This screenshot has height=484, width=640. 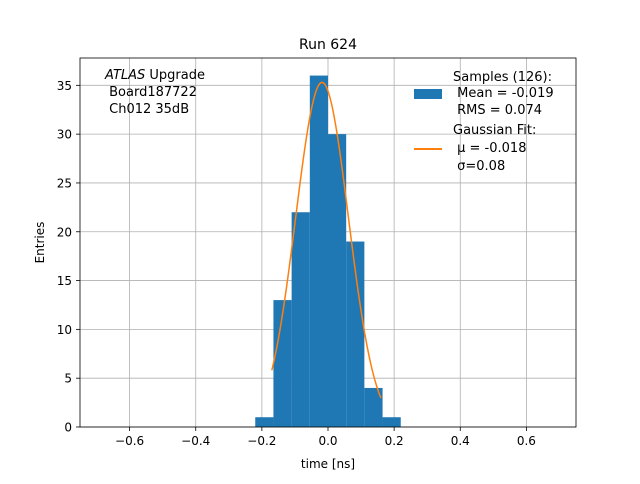 I want to click on x-tick-label: 0.0, so click(x=327, y=441).